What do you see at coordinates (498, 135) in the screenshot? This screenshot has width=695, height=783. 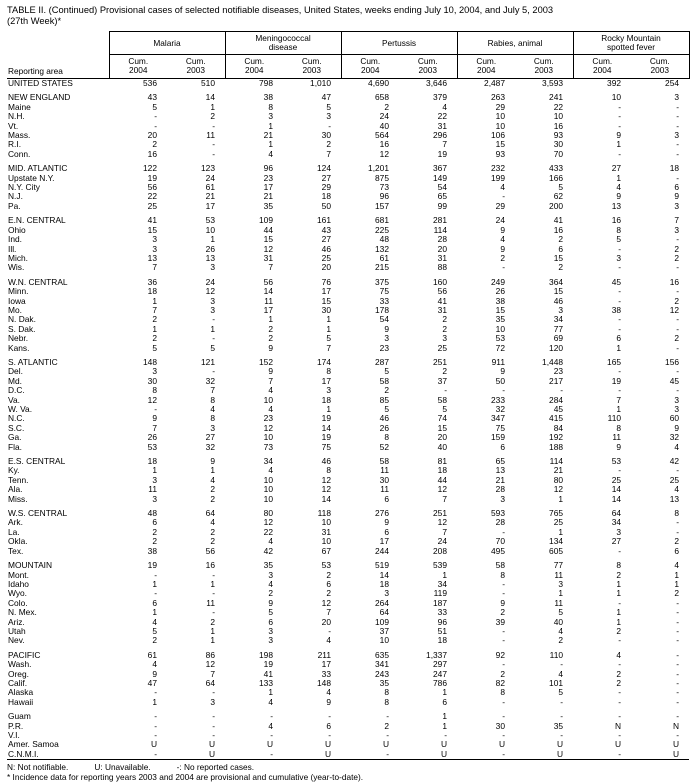 I see `value-cell: 106` at bounding box center [498, 135].